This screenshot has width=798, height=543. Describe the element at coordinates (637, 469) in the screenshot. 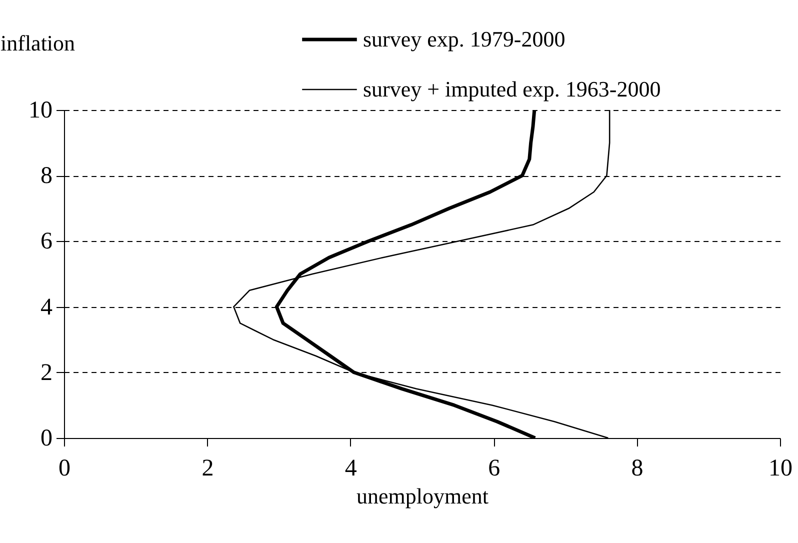

I see `x-tick-label: 8` at that location.